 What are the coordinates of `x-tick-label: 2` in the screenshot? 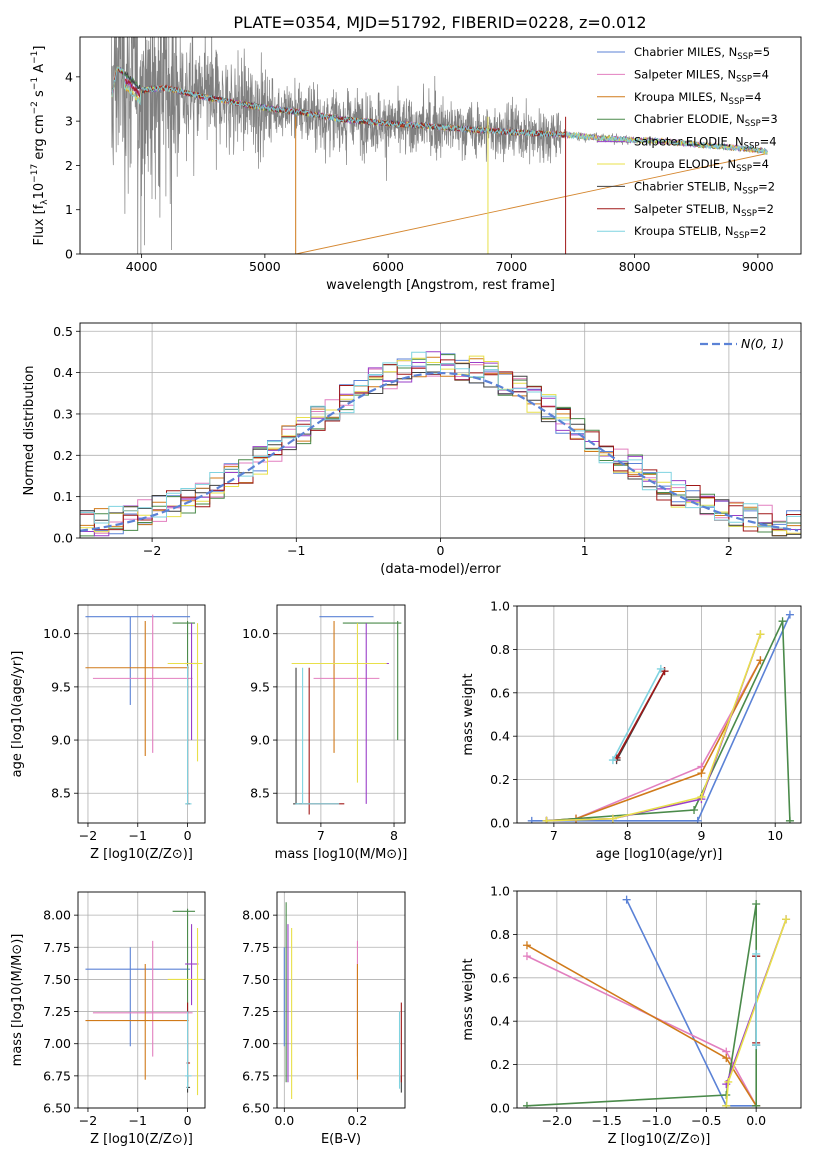 It's located at (729, 550).